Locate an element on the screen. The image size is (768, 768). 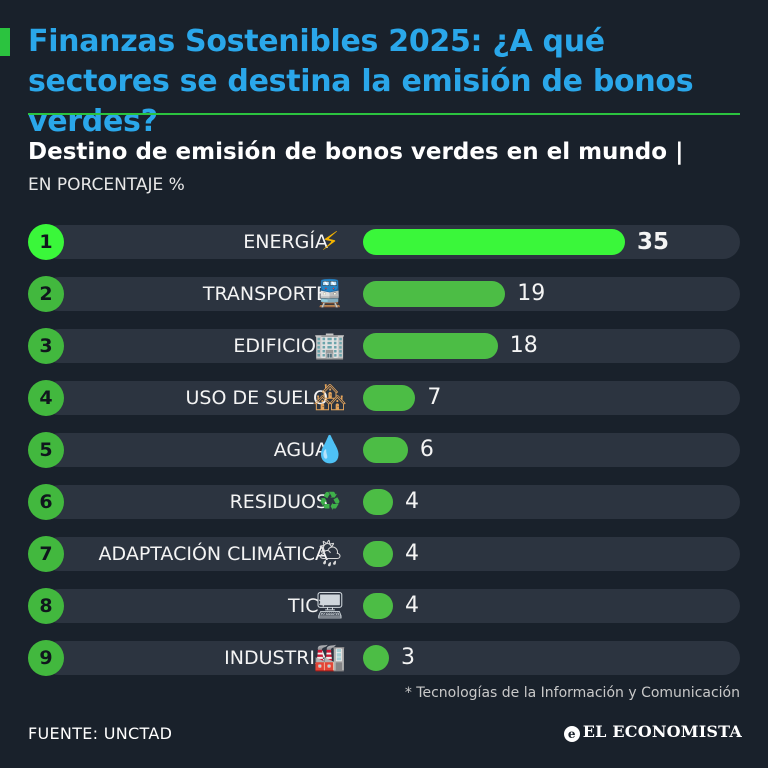
category-label: ADAPTACIÓN CLIMÁTICA is located at coordinates (213, 554).